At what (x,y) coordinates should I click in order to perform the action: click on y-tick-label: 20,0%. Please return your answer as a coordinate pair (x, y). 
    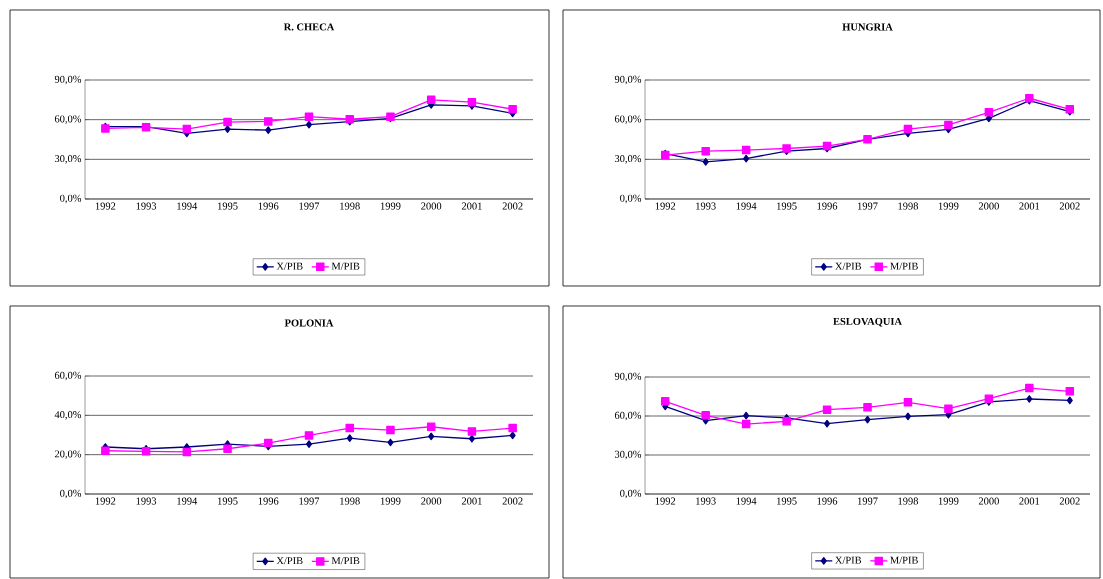
    Looking at the image, I should click on (68, 454).